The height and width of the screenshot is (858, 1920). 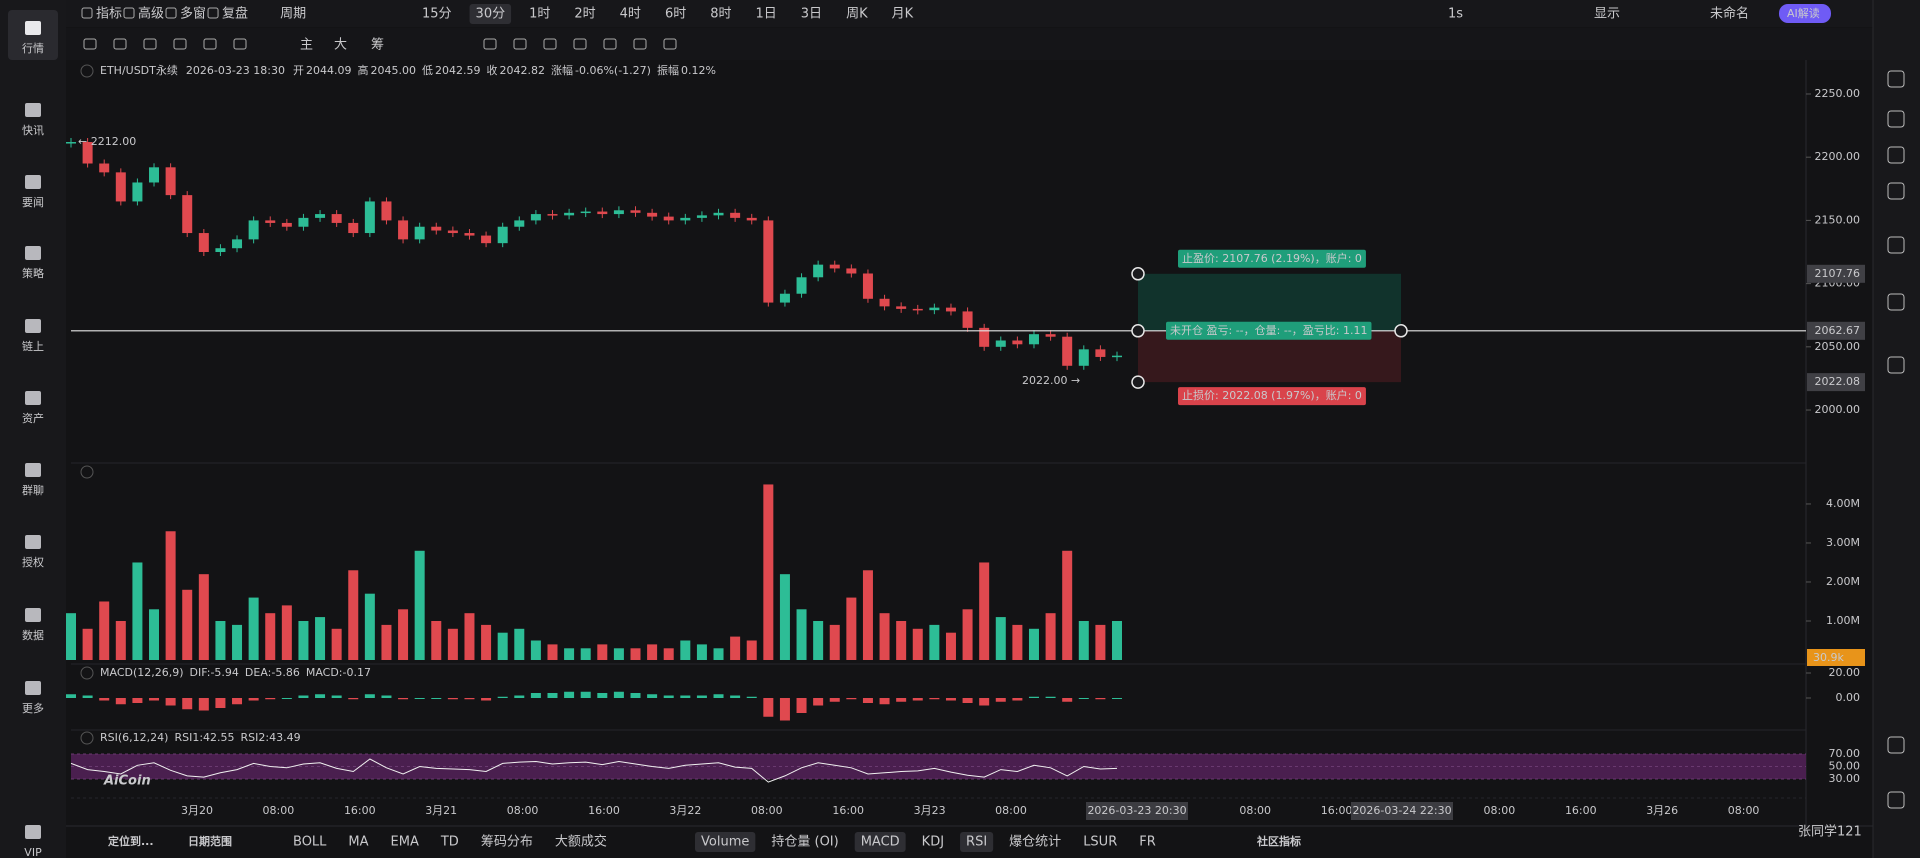 I want to click on bottom-indicator: MACD, so click(x=880, y=842).